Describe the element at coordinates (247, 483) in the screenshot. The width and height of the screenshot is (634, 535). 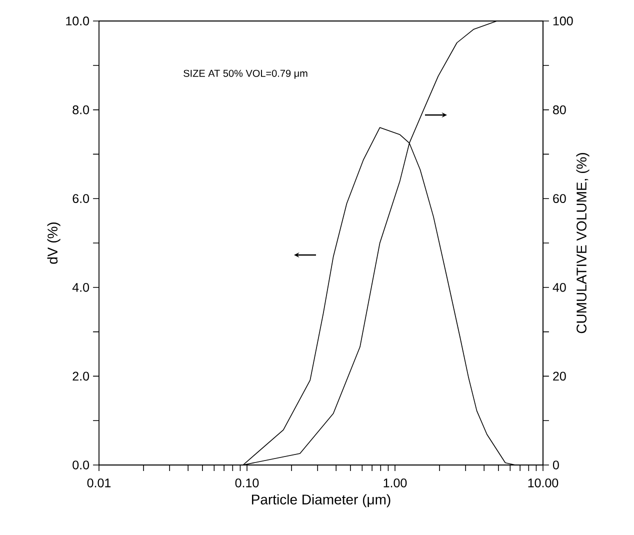
I see `x-tick-label: 0.10` at that location.